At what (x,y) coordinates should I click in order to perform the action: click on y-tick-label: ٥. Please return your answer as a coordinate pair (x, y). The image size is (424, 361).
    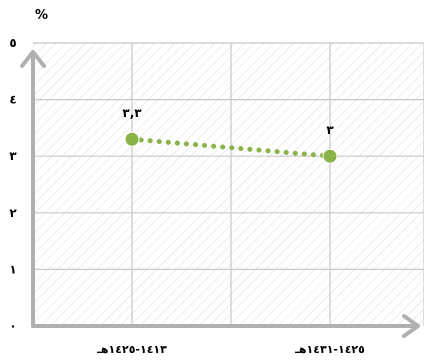
    Looking at the image, I should click on (12, 43).